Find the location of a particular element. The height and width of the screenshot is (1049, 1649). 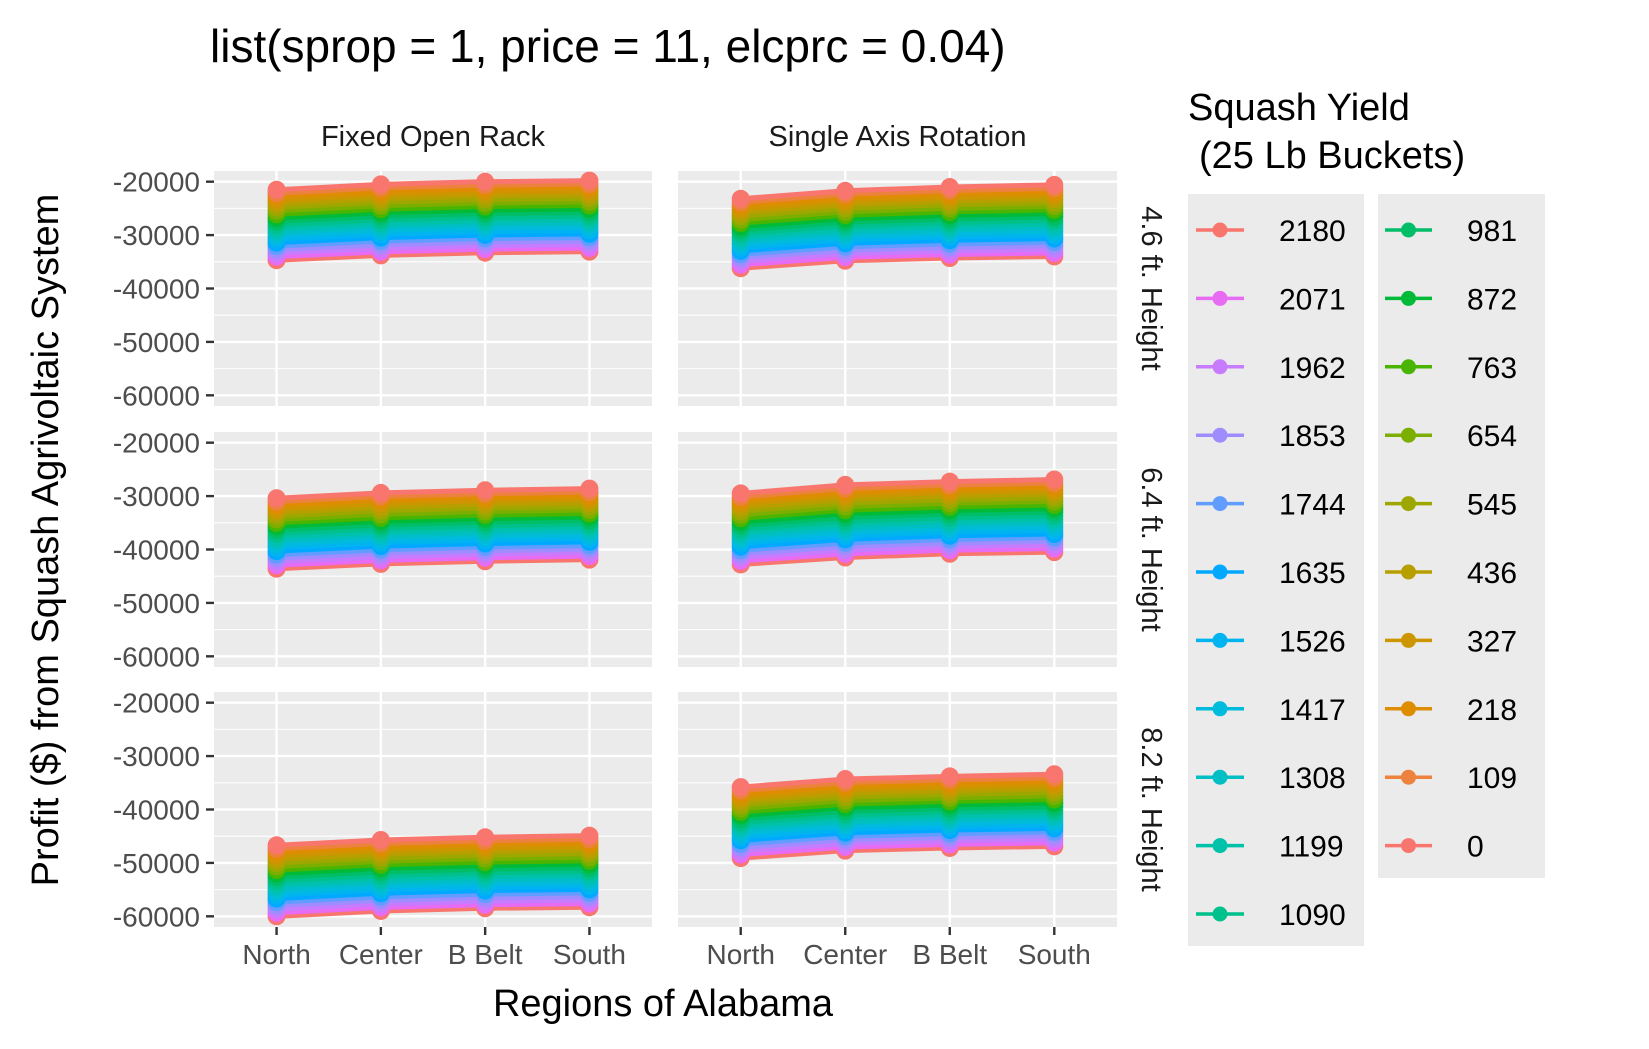

legend-label: 1635 is located at coordinates (1312, 573).